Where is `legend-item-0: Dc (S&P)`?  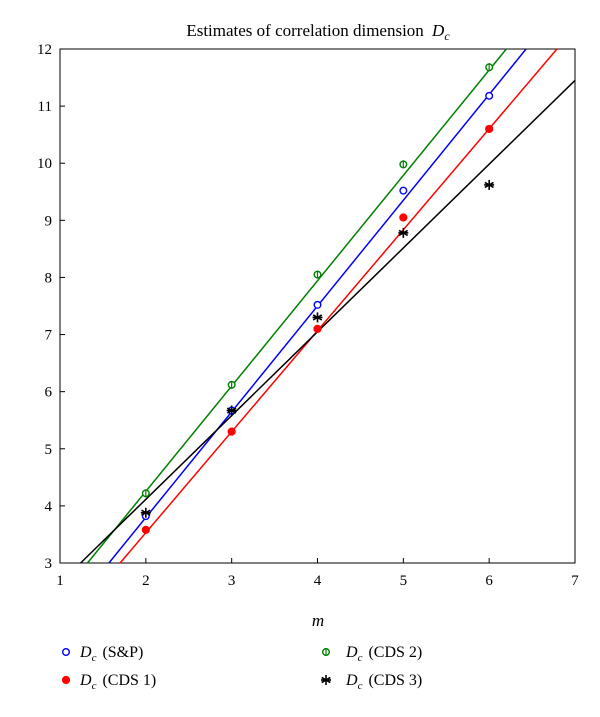
legend-item-0: Dc (S&P) is located at coordinates (102, 654).